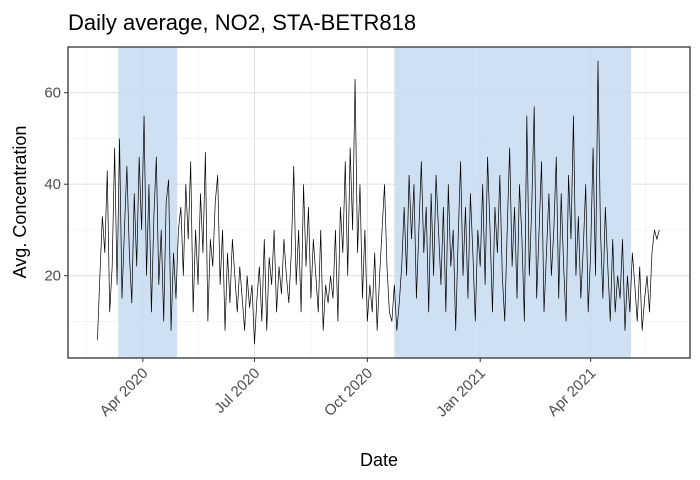 The width and height of the screenshot is (700, 480). I want to click on x-tick-label: Jan 2021, so click(461, 393).